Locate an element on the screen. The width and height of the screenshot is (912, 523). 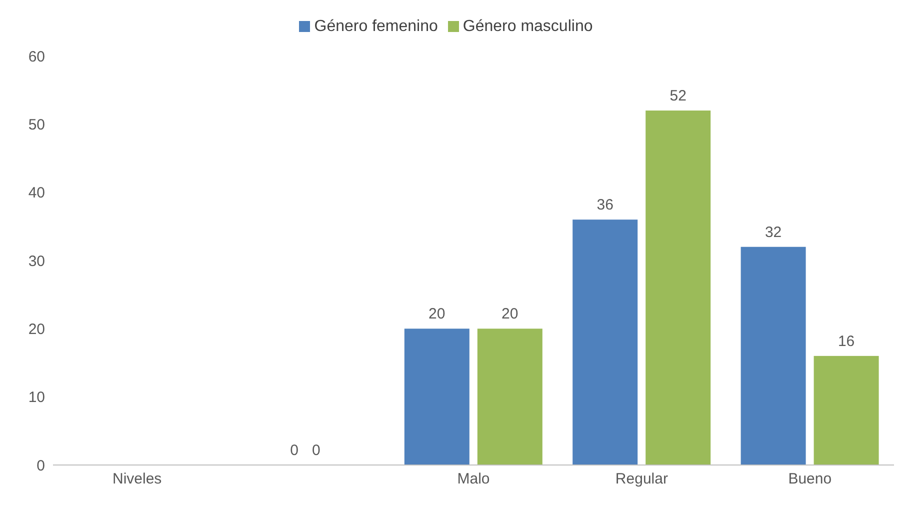
data-label: 32 is located at coordinates (773, 232).